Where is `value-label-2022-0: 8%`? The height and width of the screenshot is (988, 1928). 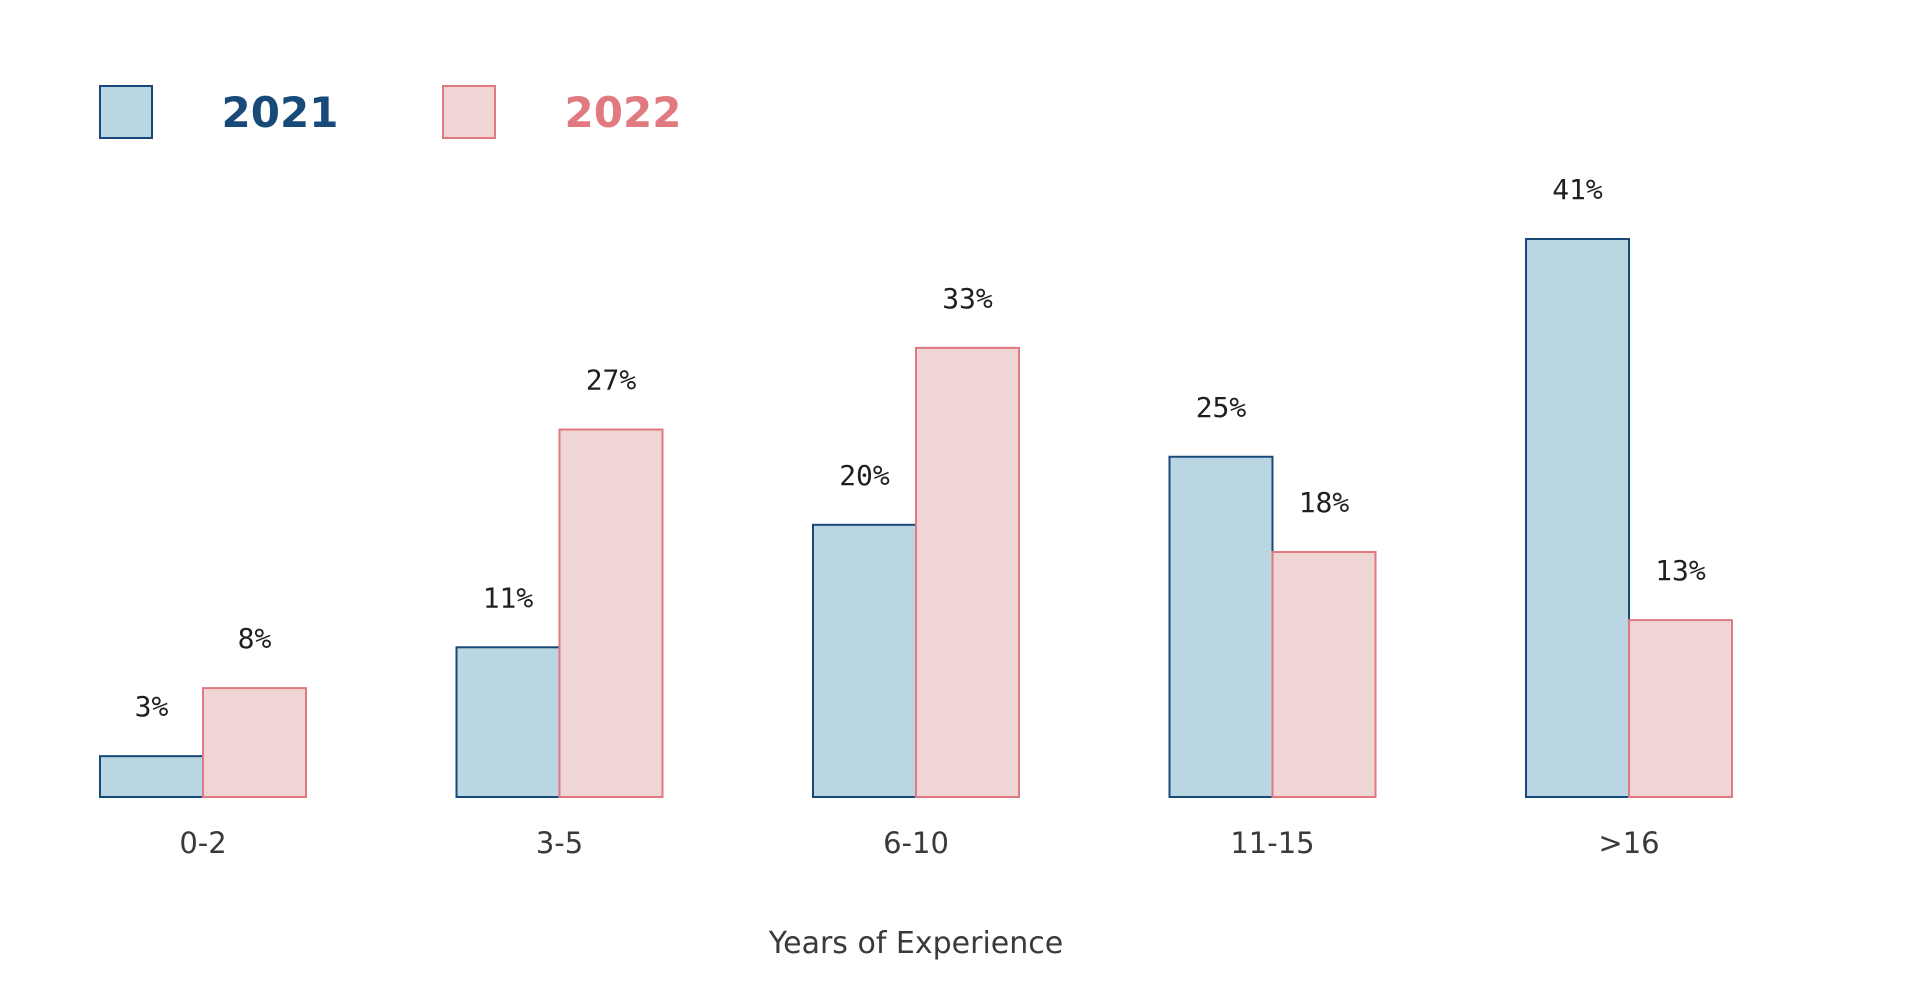 value-label-2022-0: 8% is located at coordinates (255, 638).